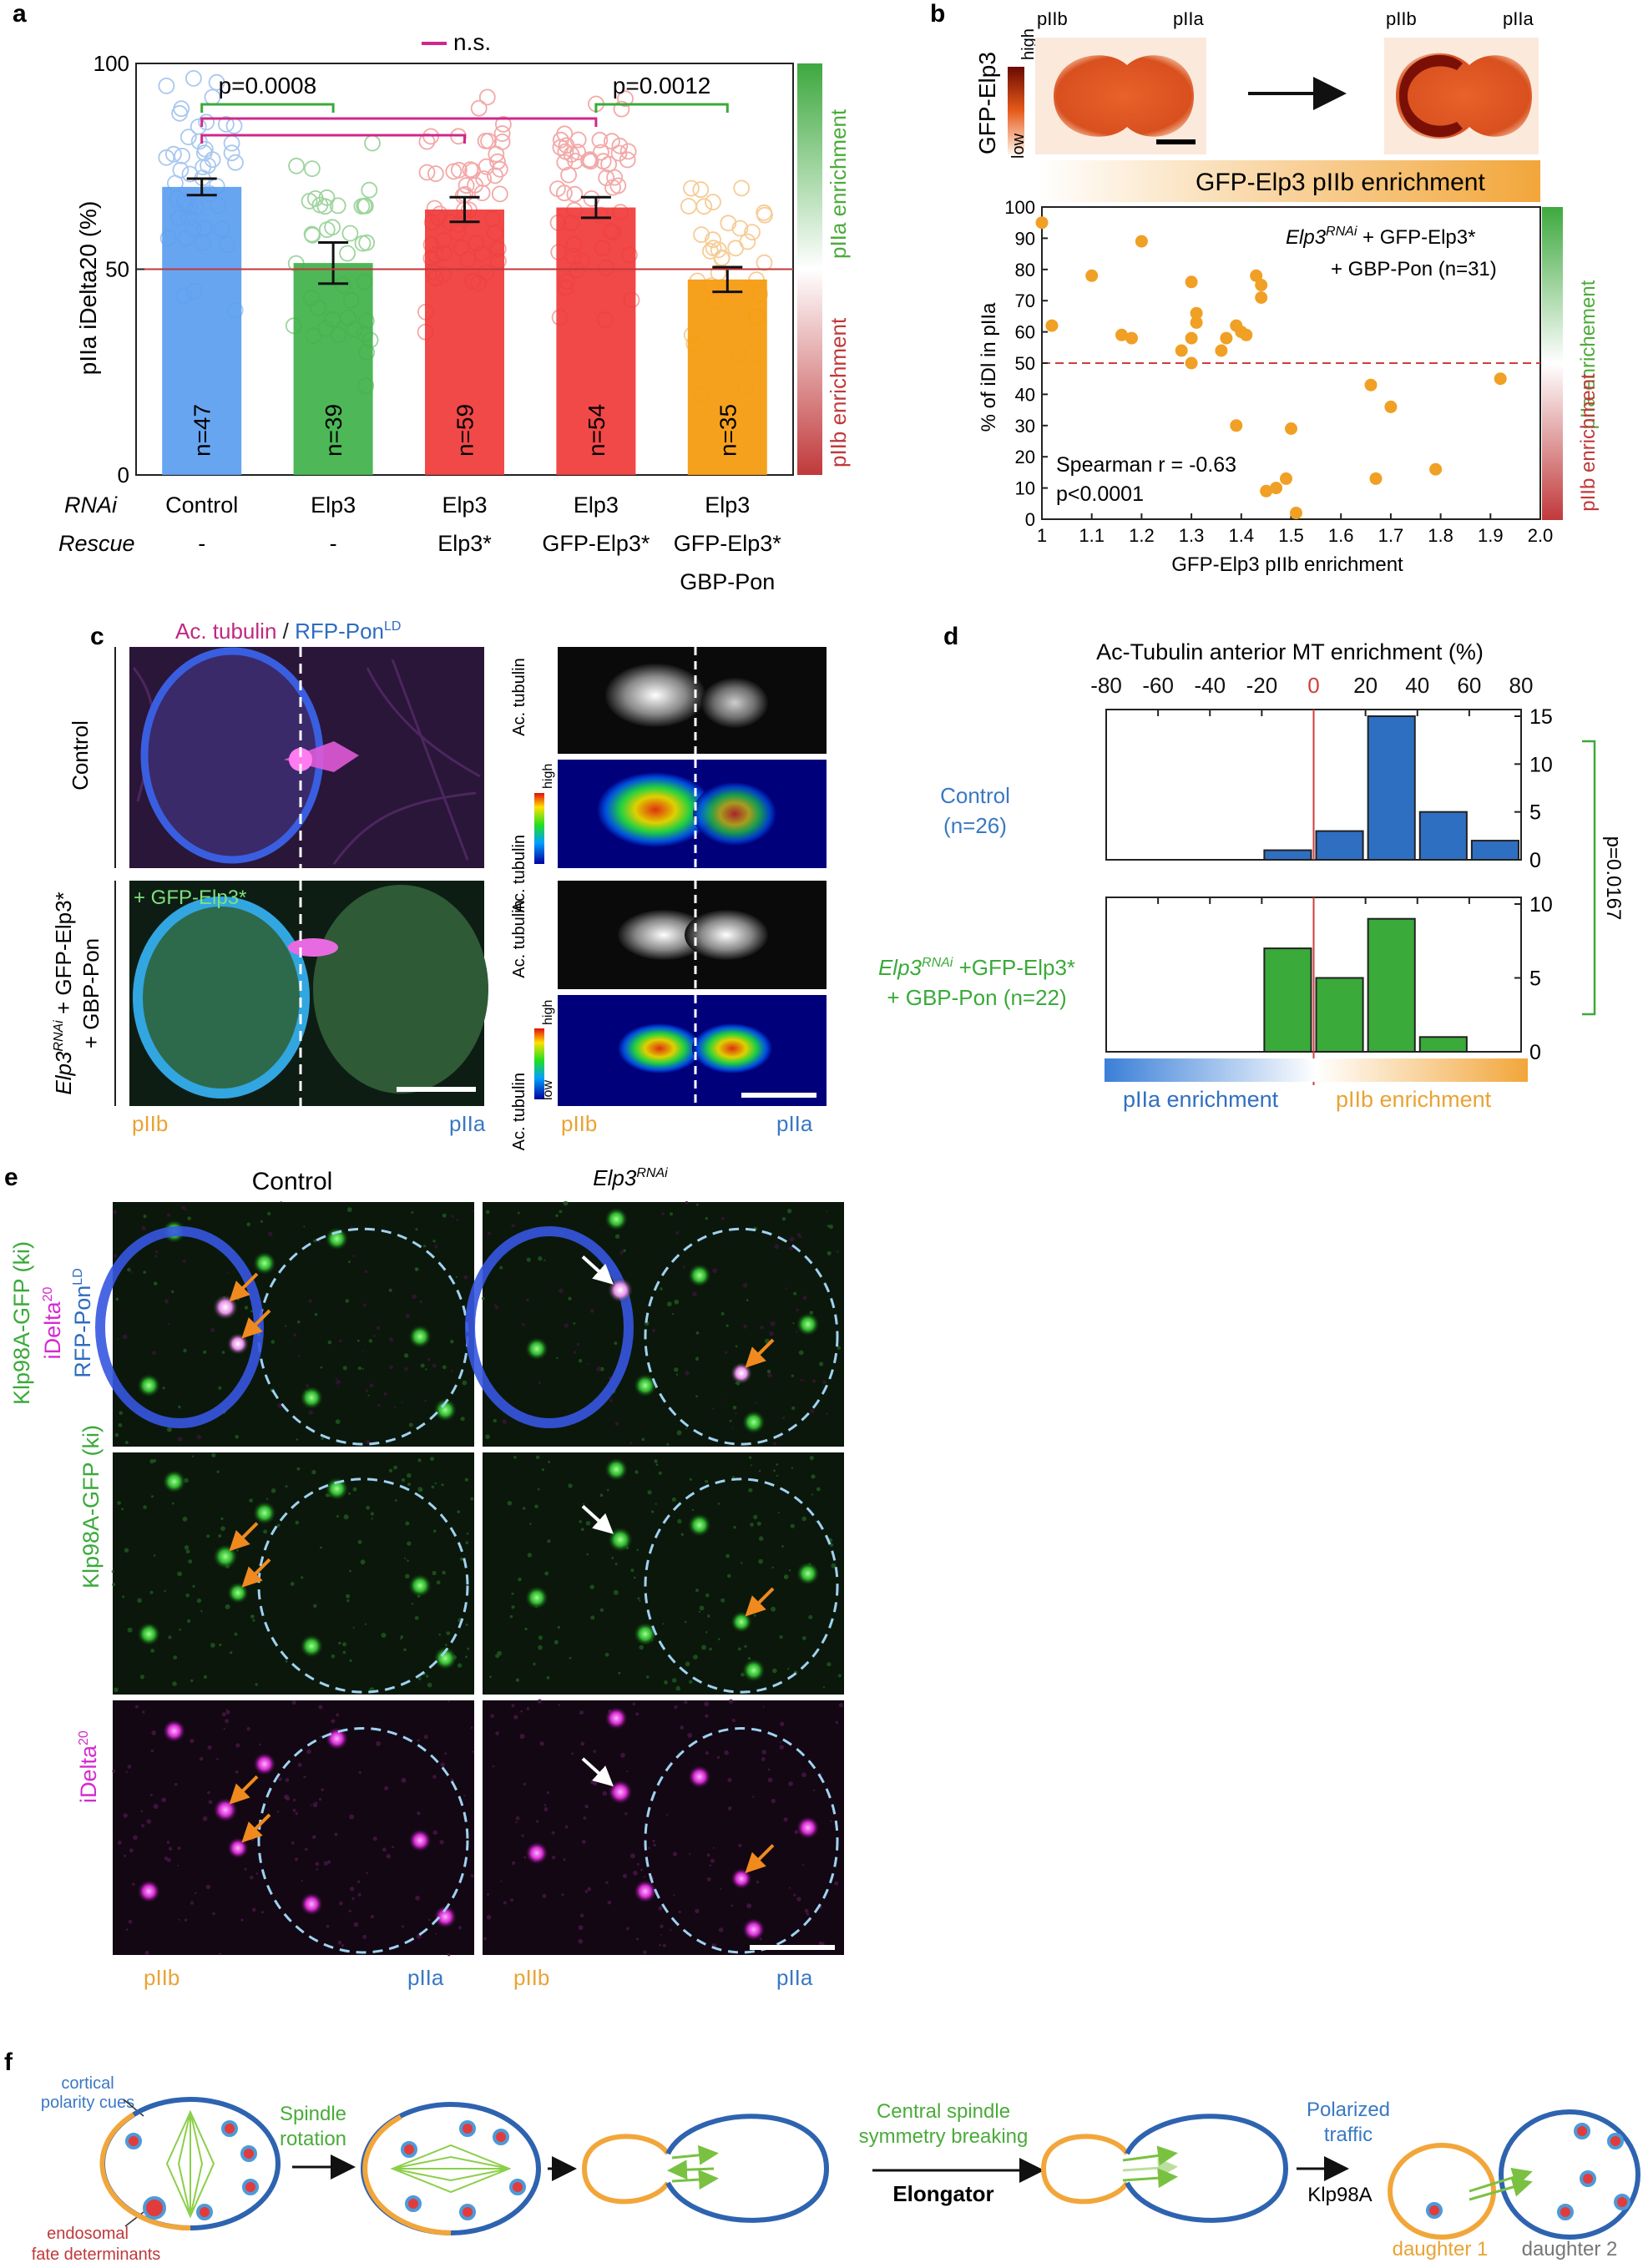  What do you see at coordinates (1321, 879) in the screenshot?
I see `panel-d-chart: -80 -60 -40 -20 0 20 40 60 80 0 5 10 15 0 5 10` at bounding box center [1321, 879].